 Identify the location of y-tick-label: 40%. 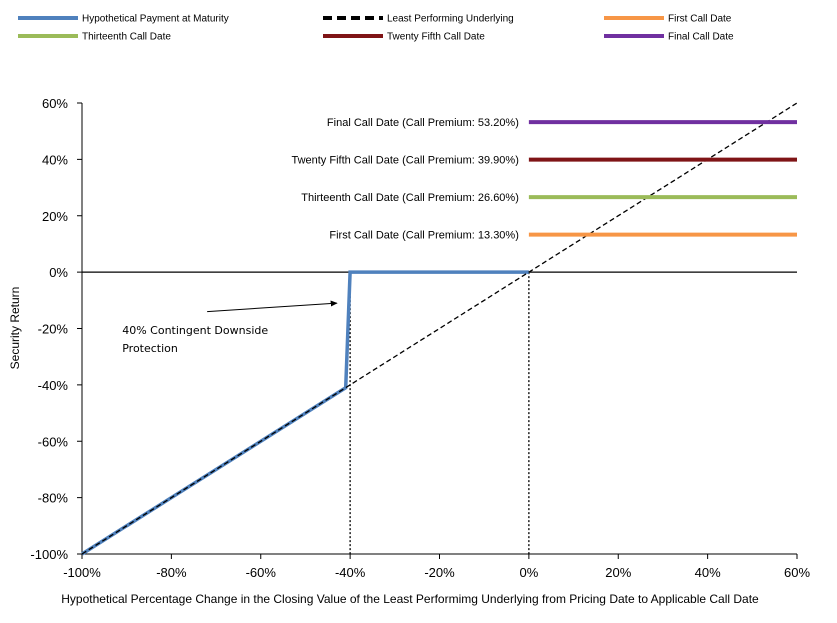
(55, 159).